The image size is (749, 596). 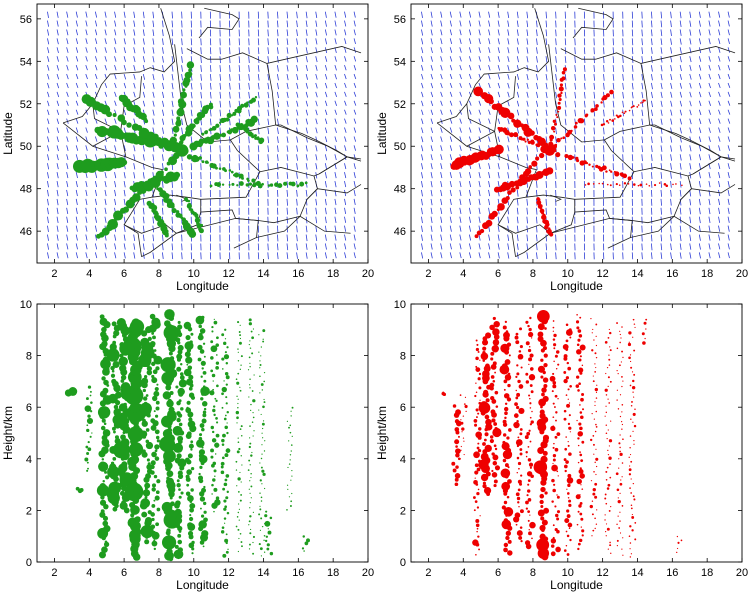 What do you see at coordinates (677, 226) in the screenshot?
I see `border-line` at bounding box center [677, 226].